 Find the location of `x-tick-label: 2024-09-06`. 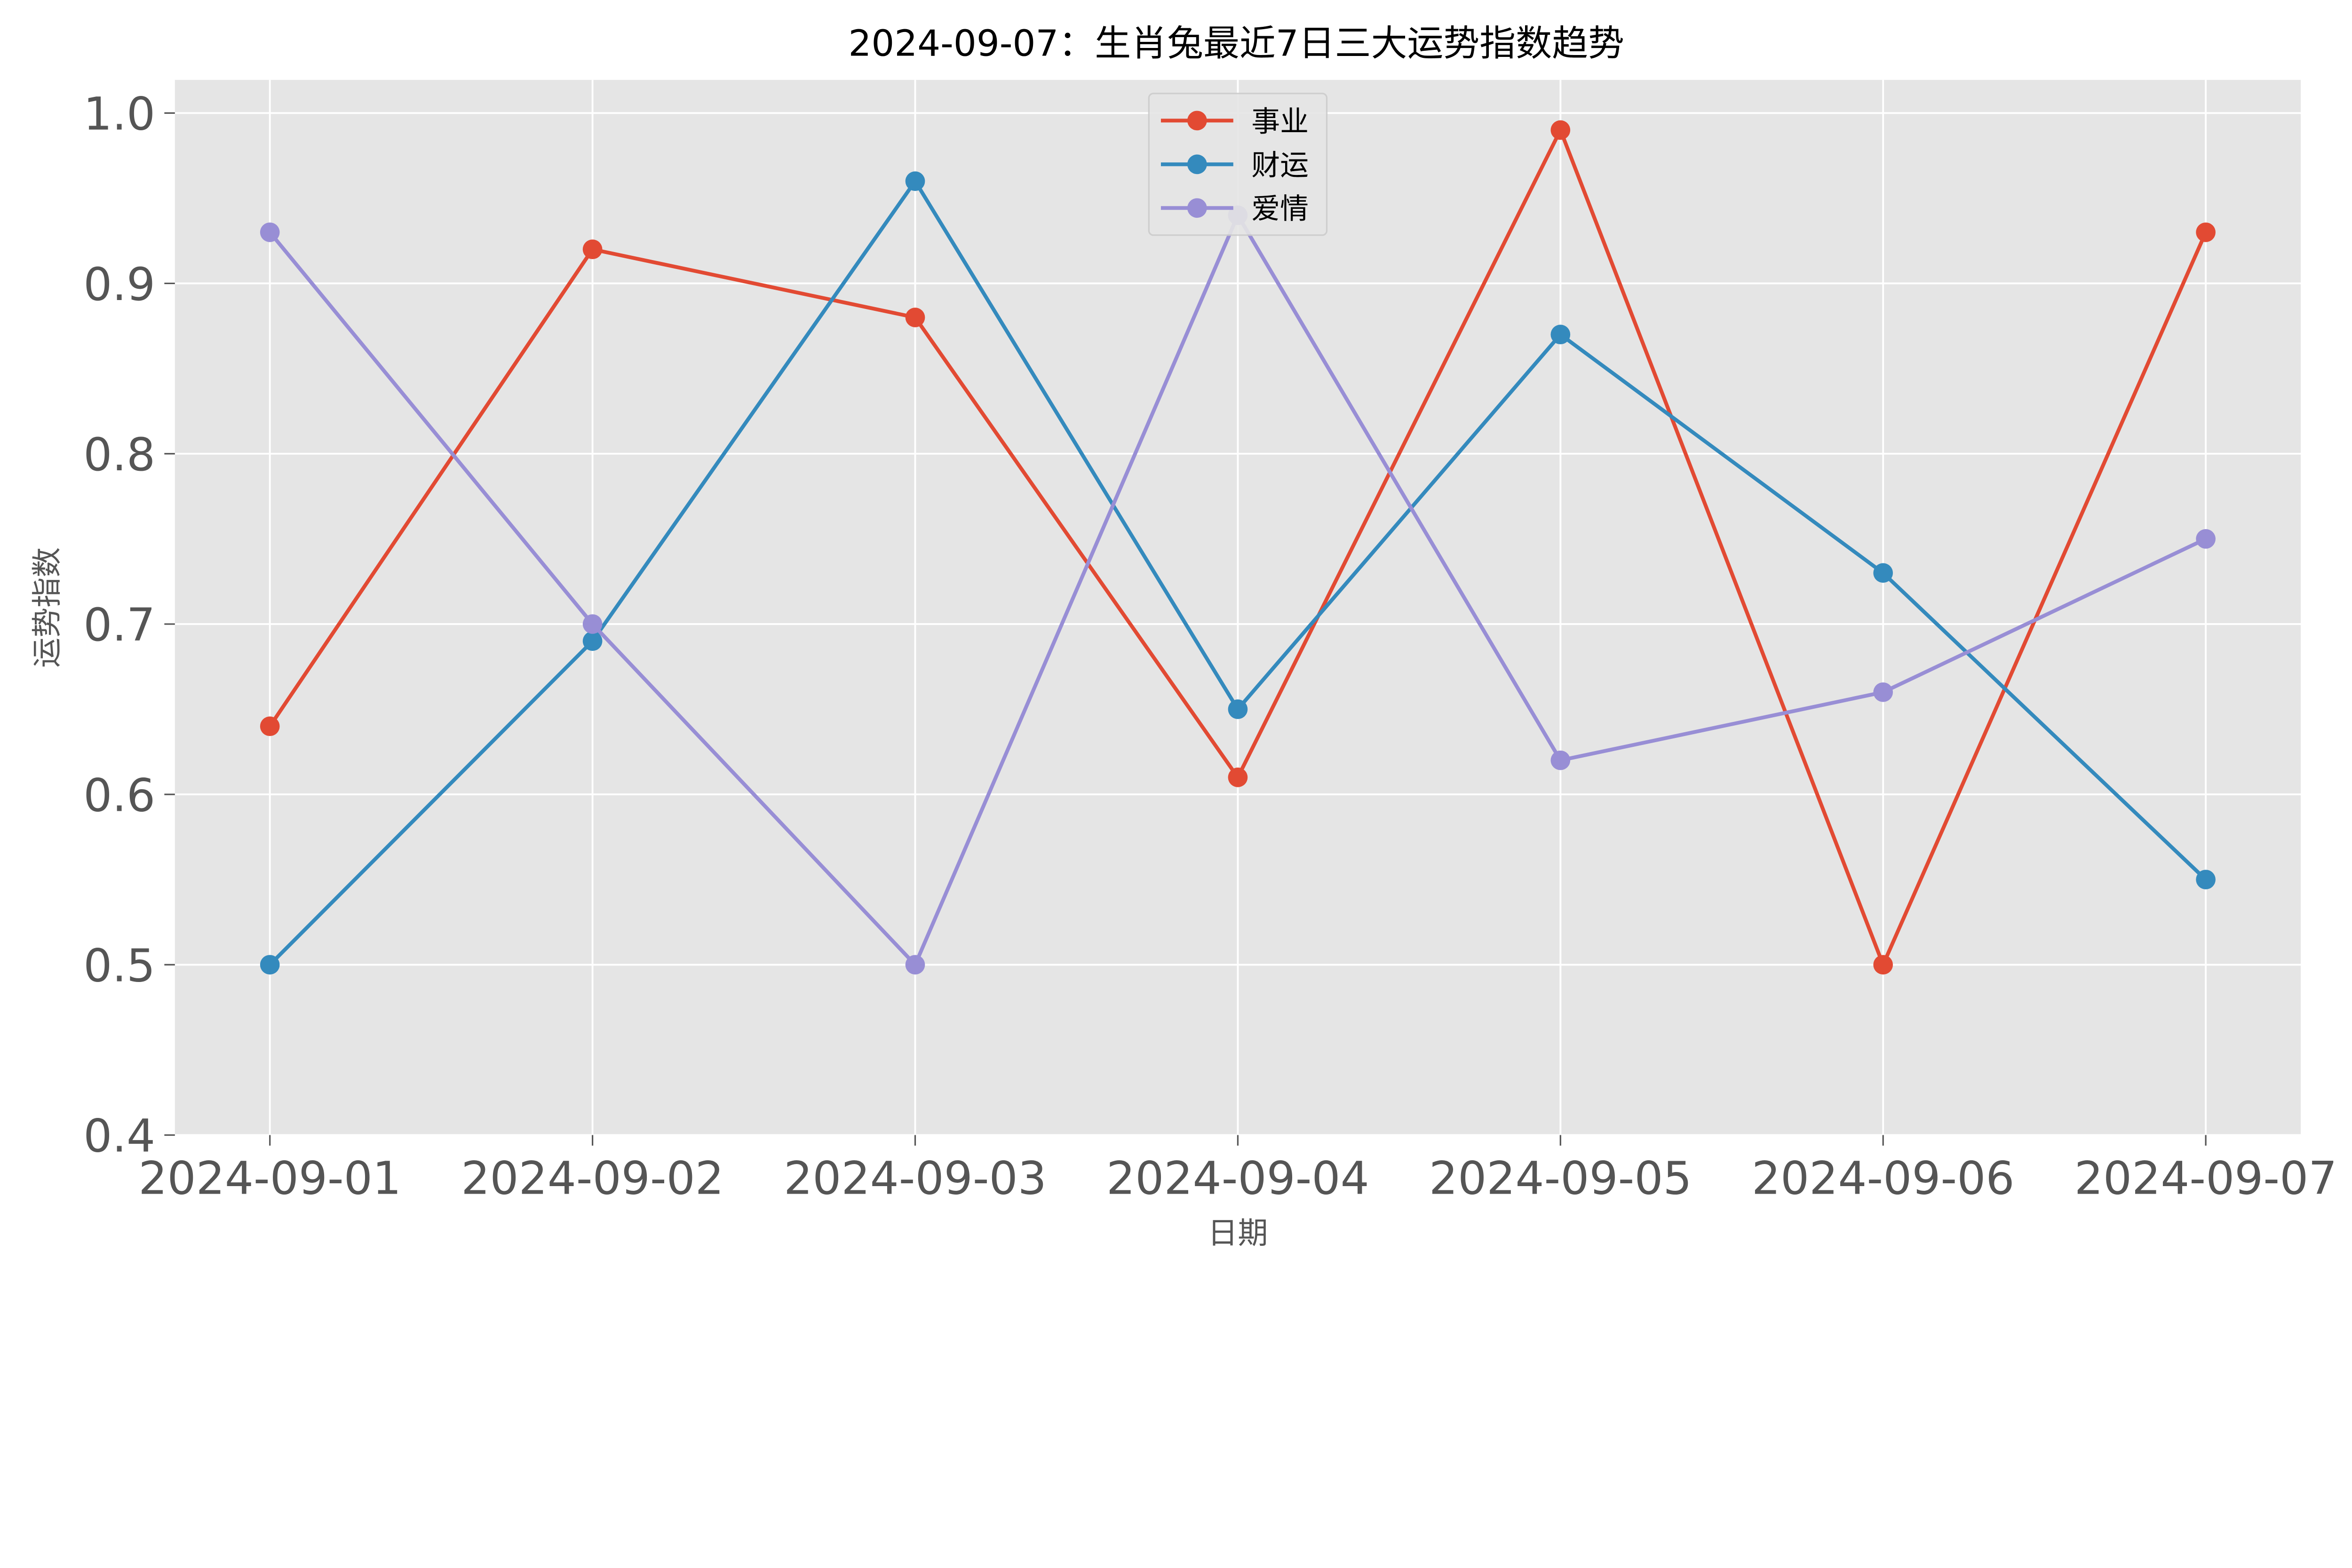

x-tick-label: 2024-09-06 is located at coordinates (1883, 1178).